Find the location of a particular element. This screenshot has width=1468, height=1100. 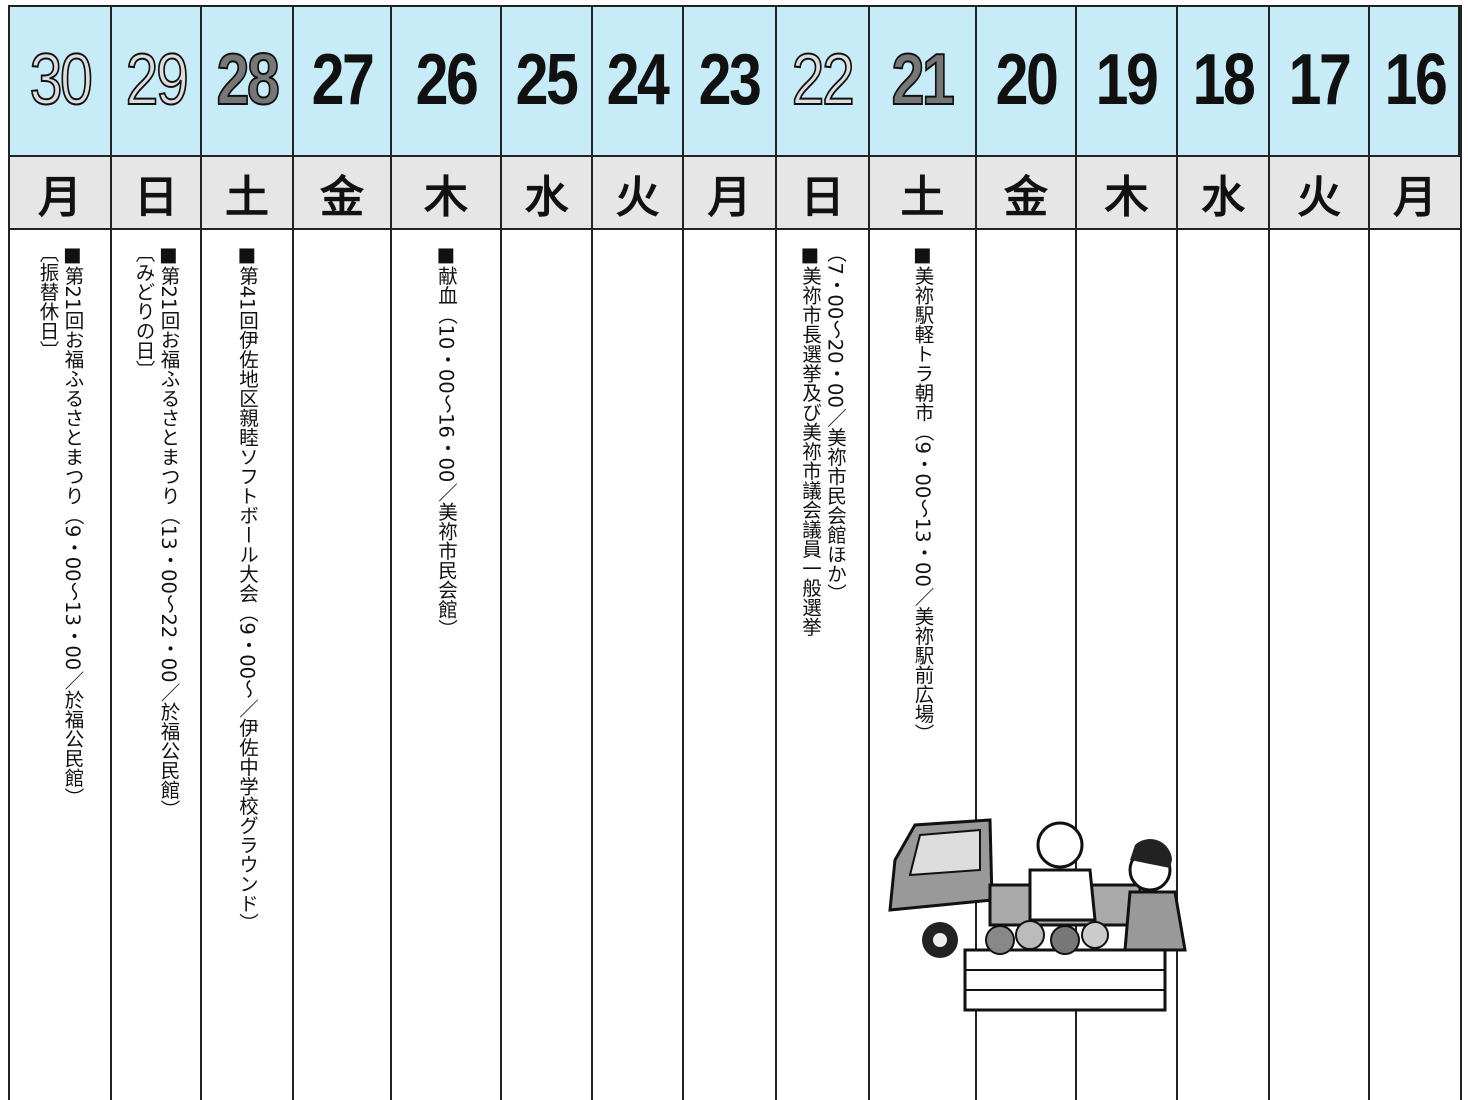

date-number: 25 is located at coordinates (547, 80).